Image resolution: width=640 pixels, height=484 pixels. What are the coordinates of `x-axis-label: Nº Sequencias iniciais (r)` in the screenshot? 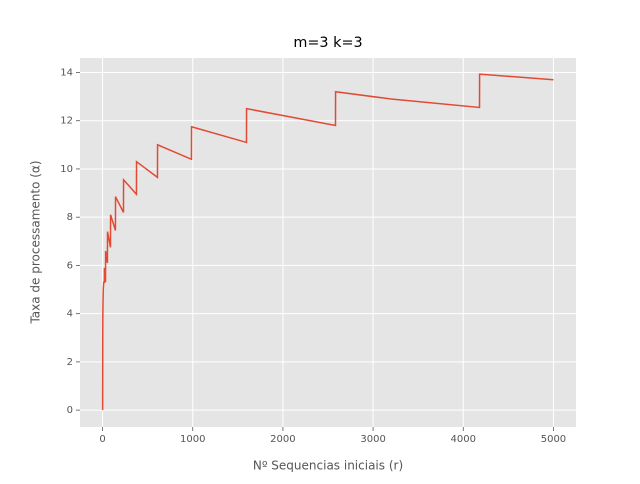 It's located at (328, 466).